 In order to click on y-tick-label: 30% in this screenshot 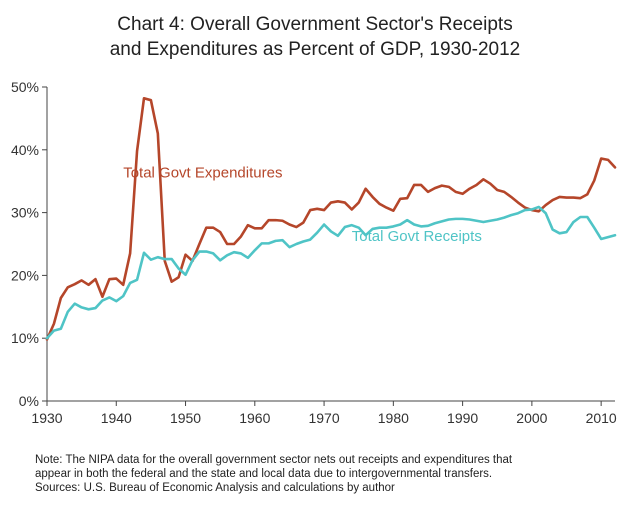, I will do `click(25, 213)`.